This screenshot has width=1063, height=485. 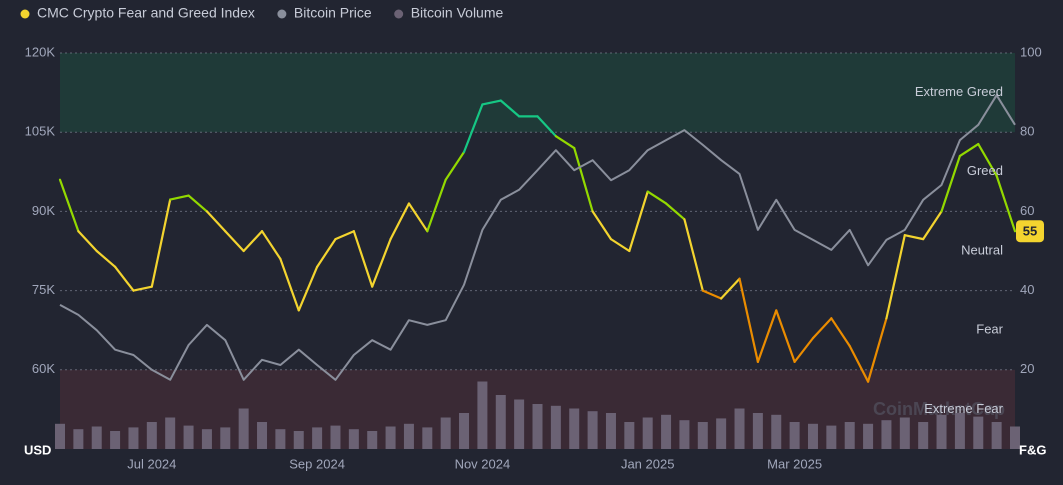 I want to click on legend-item: CMC Crypto Fear and Greed Index, so click(x=137, y=13).